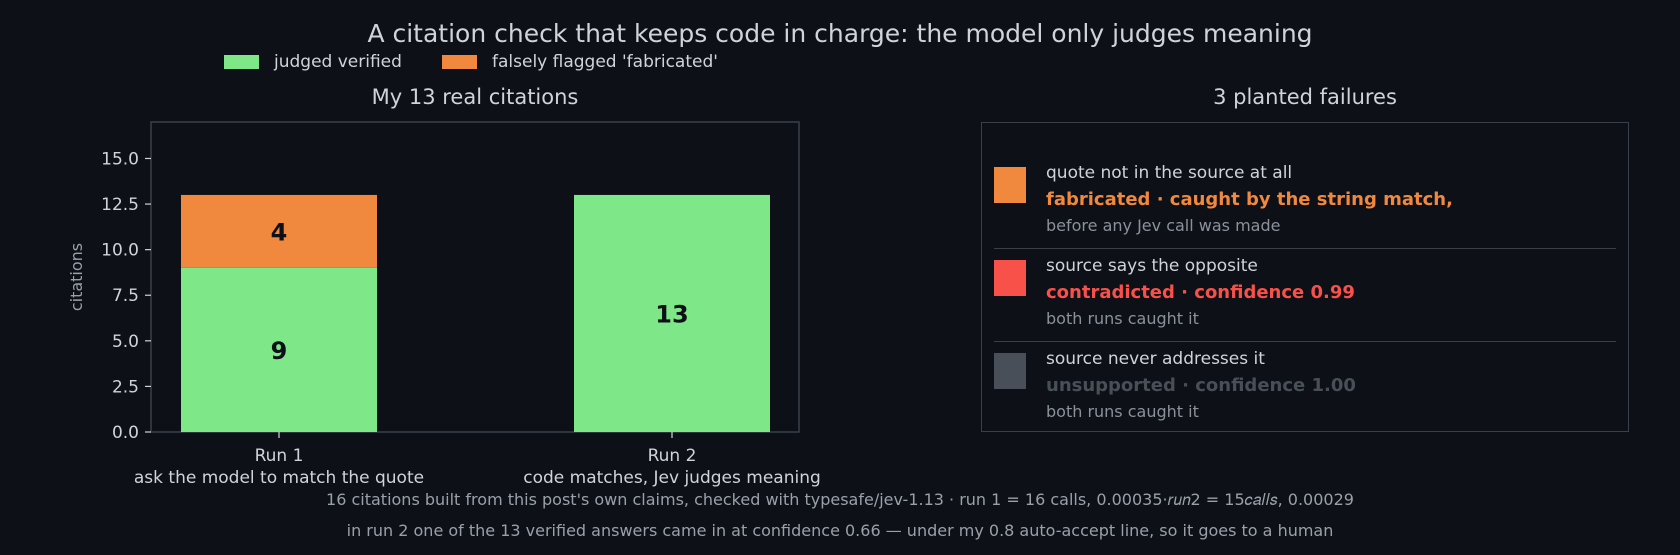 The width and height of the screenshot is (1680, 555). I want to click on failure-note: before any Jev call was made, so click(1163, 225).